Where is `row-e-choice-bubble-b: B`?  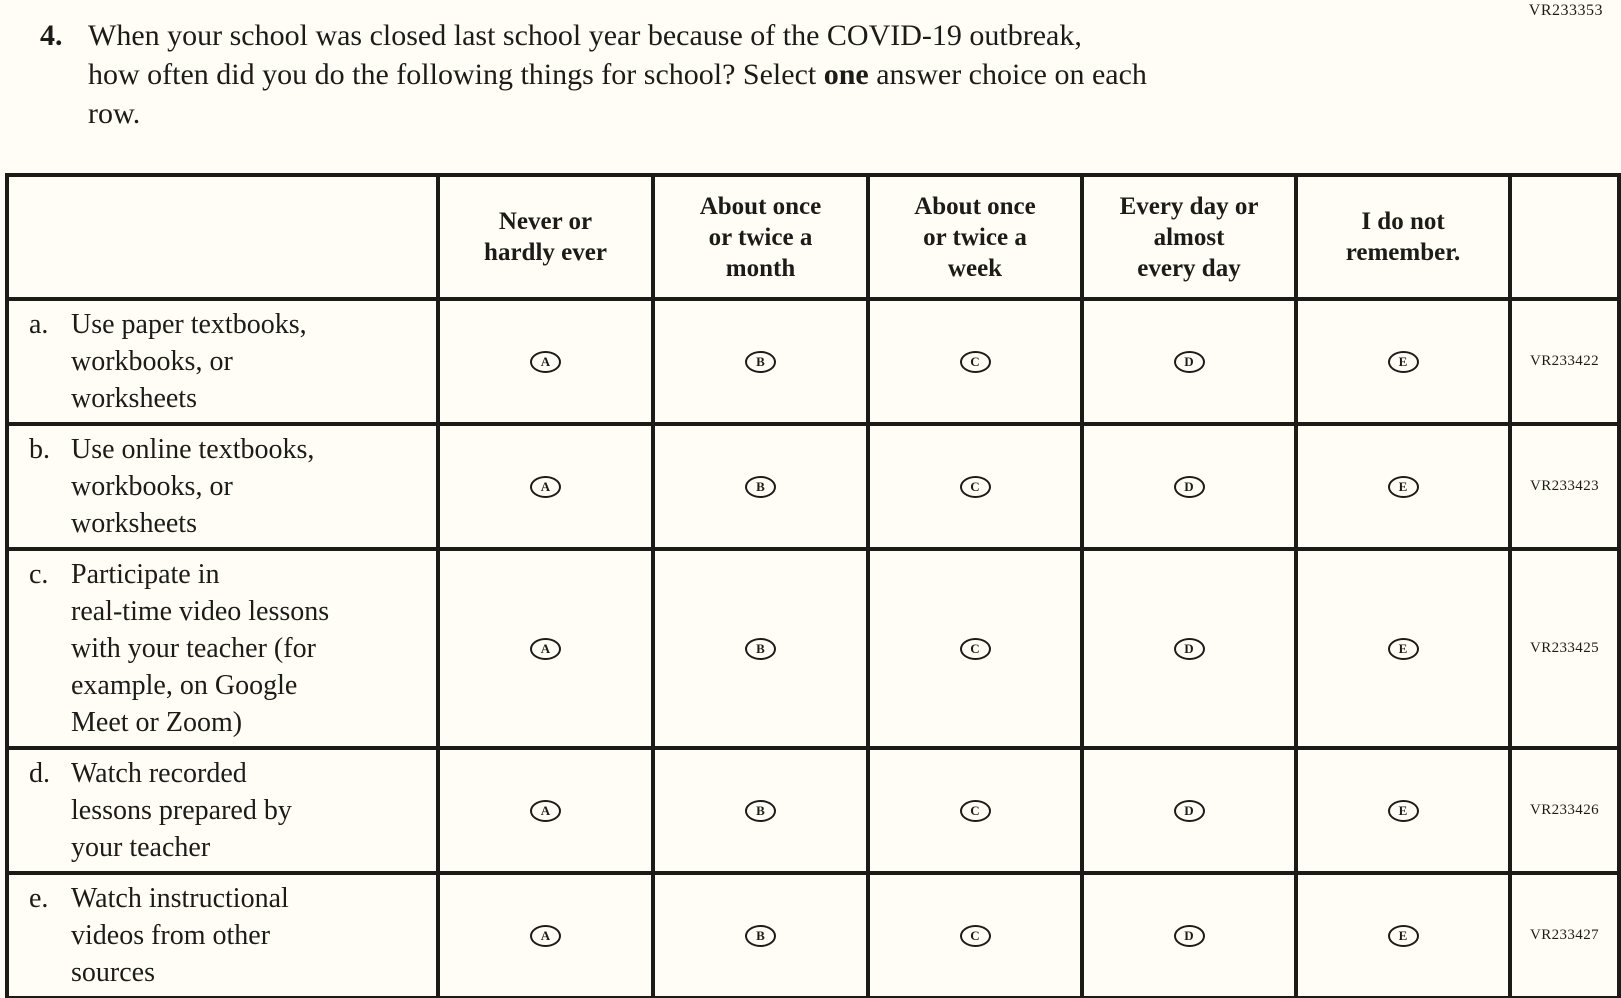 row-e-choice-bubble-b: B is located at coordinates (760, 935).